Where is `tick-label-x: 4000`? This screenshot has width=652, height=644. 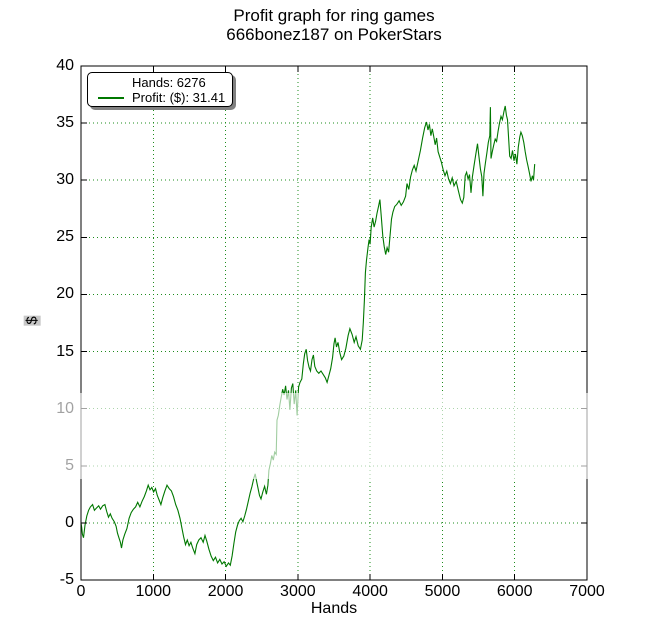 tick-label-x: 4000 is located at coordinates (370, 591).